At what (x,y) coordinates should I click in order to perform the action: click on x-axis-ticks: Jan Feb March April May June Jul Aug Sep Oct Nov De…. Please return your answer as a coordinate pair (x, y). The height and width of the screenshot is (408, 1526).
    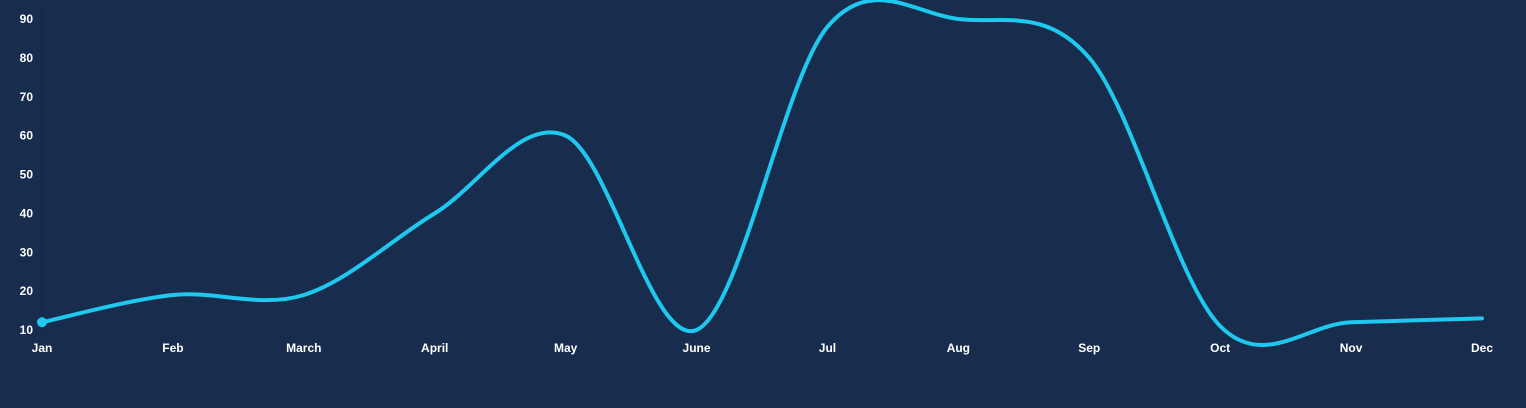
    Looking at the image, I should click on (763, 348).